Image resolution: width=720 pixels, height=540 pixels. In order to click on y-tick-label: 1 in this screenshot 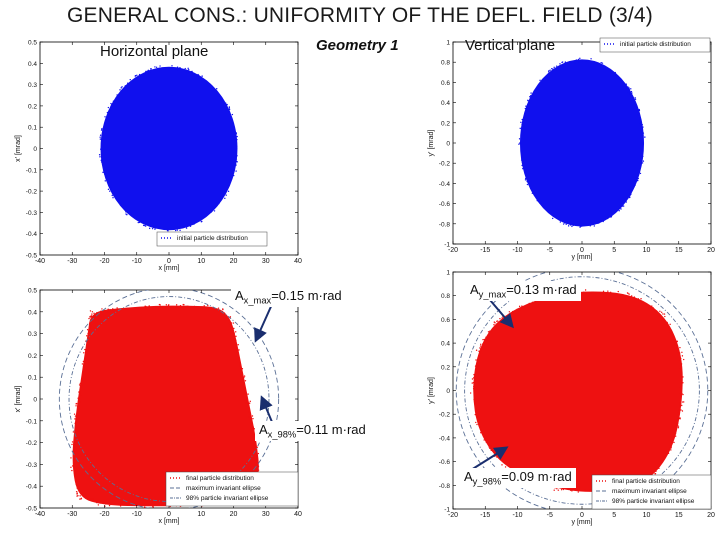, I will do `click(448, 273)`.